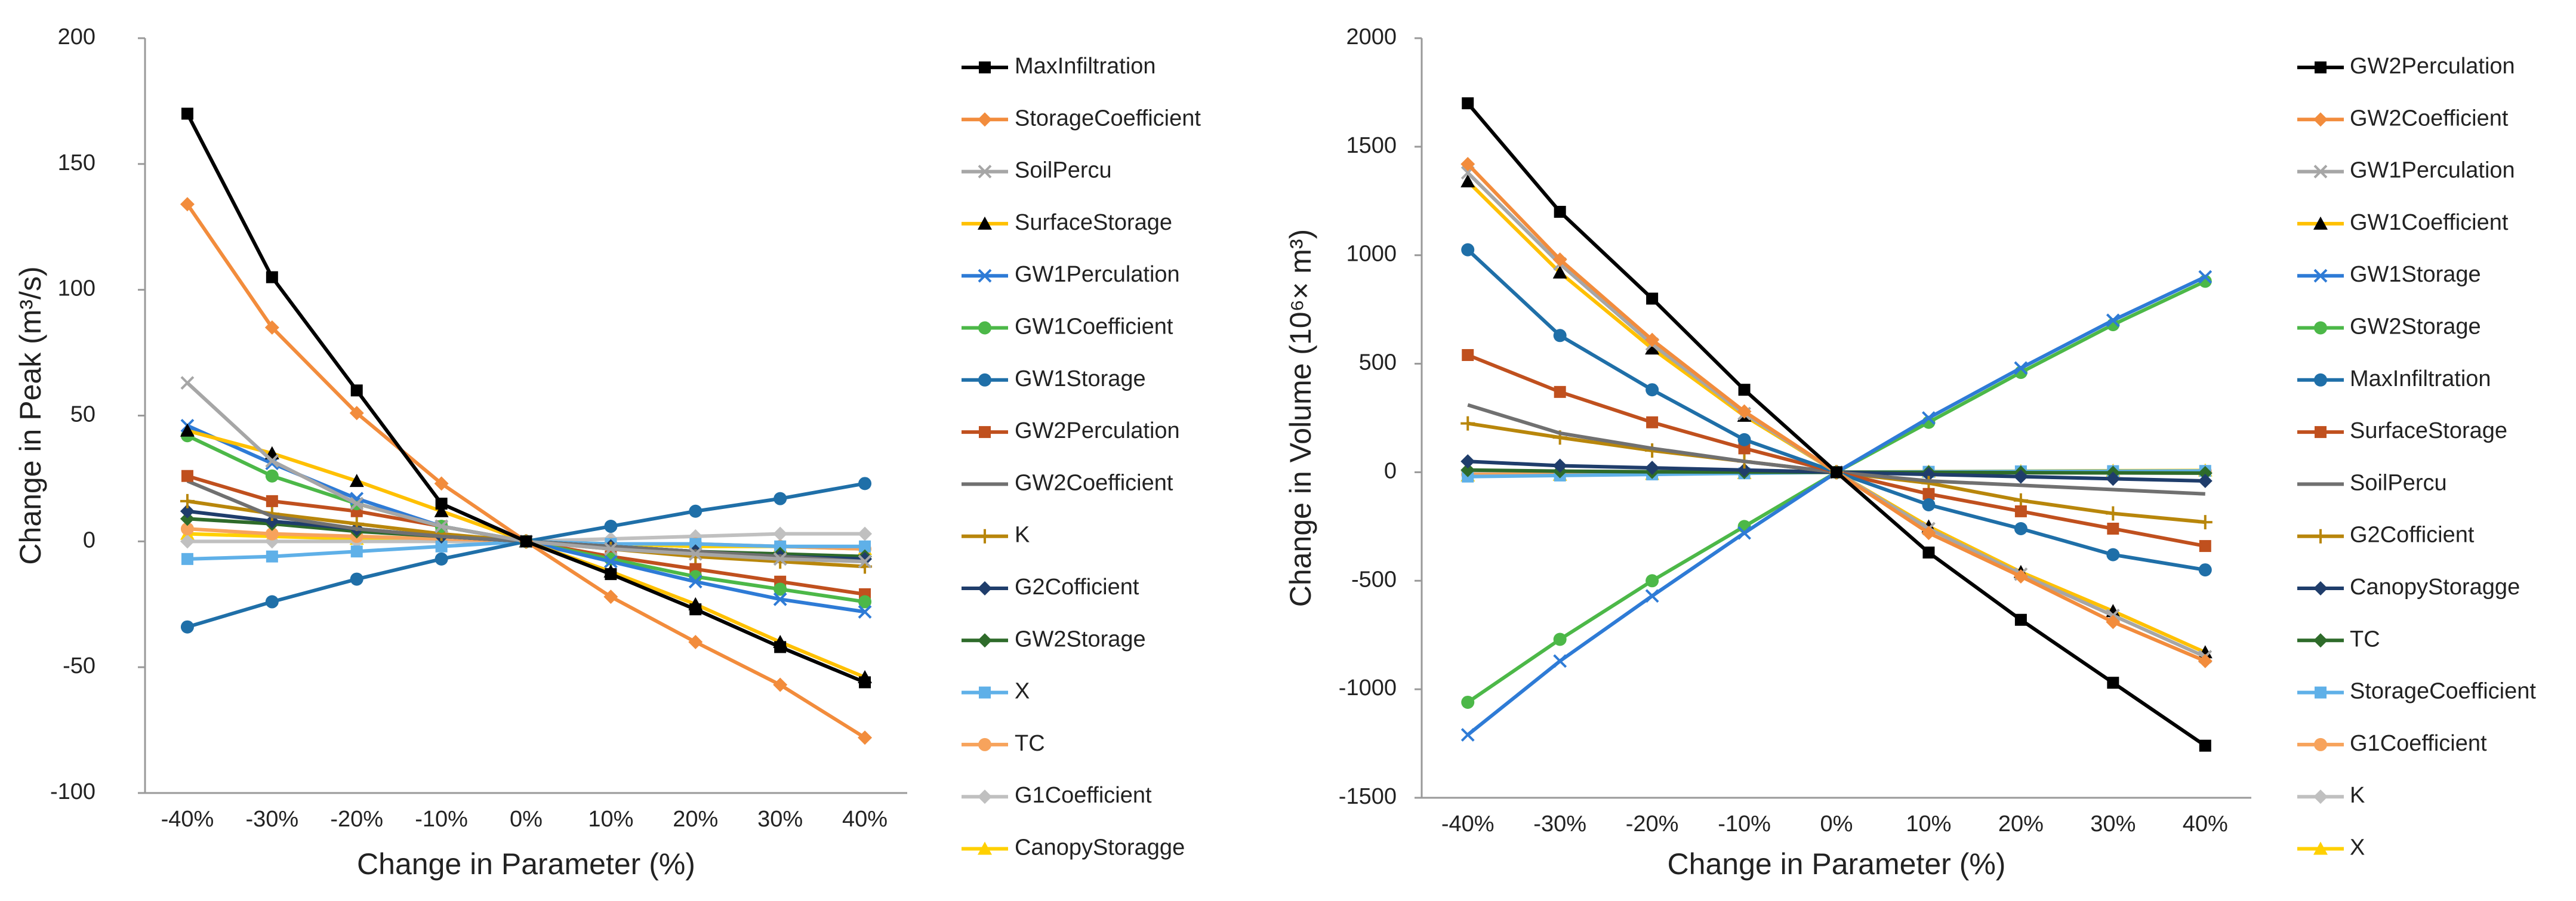 The image size is (2576, 901). What do you see at coordinates (1368, 688) in the screenshot?
I see `y-tick-label: -1000` at bounding box center [1368, 688].